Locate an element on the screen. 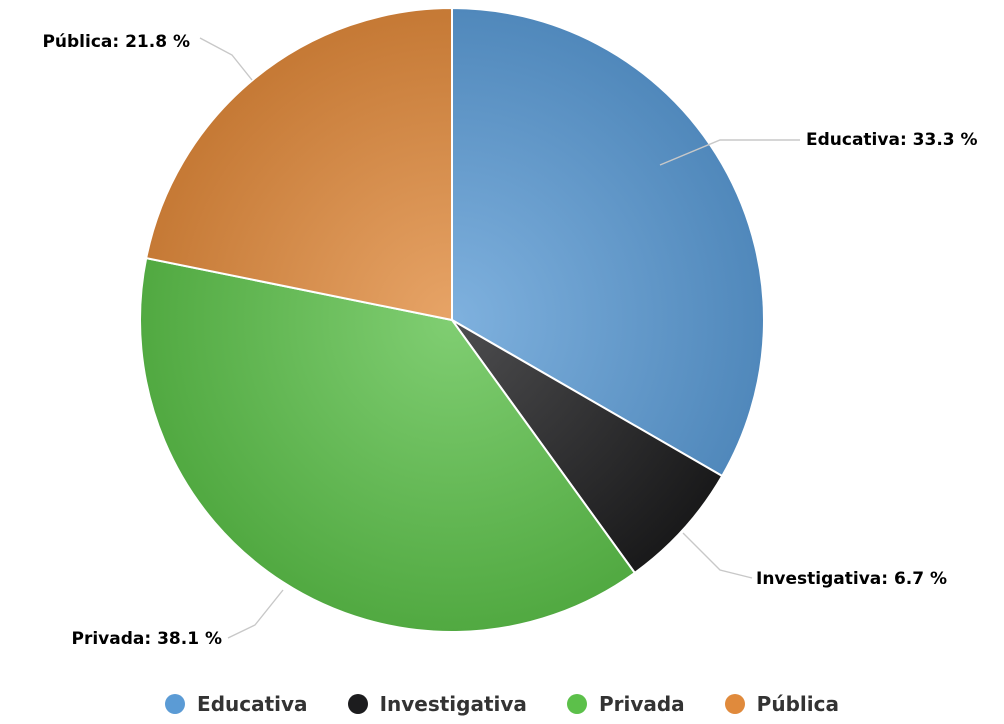 Image resolution: width=1004 pixels, height=724 pixels. data-label-educativa: Educativa: 33.3 % is located at coordinates (892, 140).